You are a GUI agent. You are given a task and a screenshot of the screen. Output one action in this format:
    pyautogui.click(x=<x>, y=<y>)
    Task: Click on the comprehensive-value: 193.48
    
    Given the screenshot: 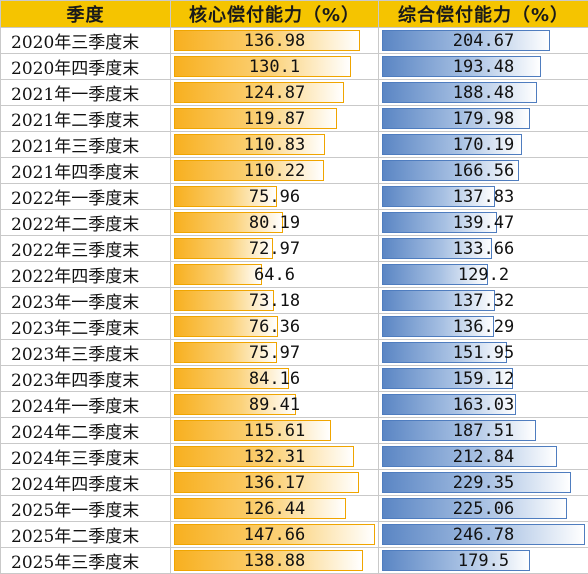 What is the action you would take?
    pyautogui.click(x=483, y=66)
    